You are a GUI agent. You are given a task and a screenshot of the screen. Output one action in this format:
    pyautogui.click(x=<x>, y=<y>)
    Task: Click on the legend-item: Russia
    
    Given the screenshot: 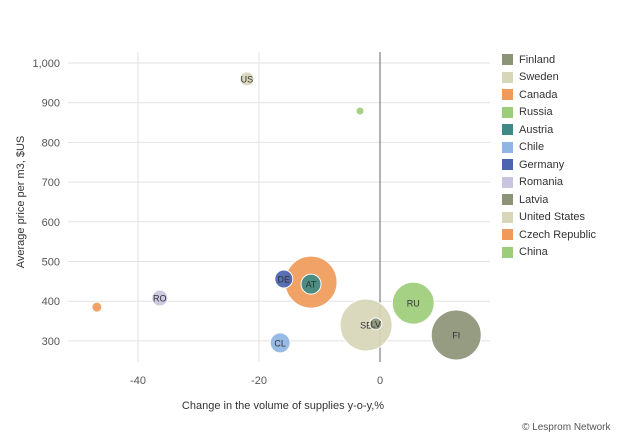 What is the action you would take?
    pyautogui.click(x=549, y=113)
    